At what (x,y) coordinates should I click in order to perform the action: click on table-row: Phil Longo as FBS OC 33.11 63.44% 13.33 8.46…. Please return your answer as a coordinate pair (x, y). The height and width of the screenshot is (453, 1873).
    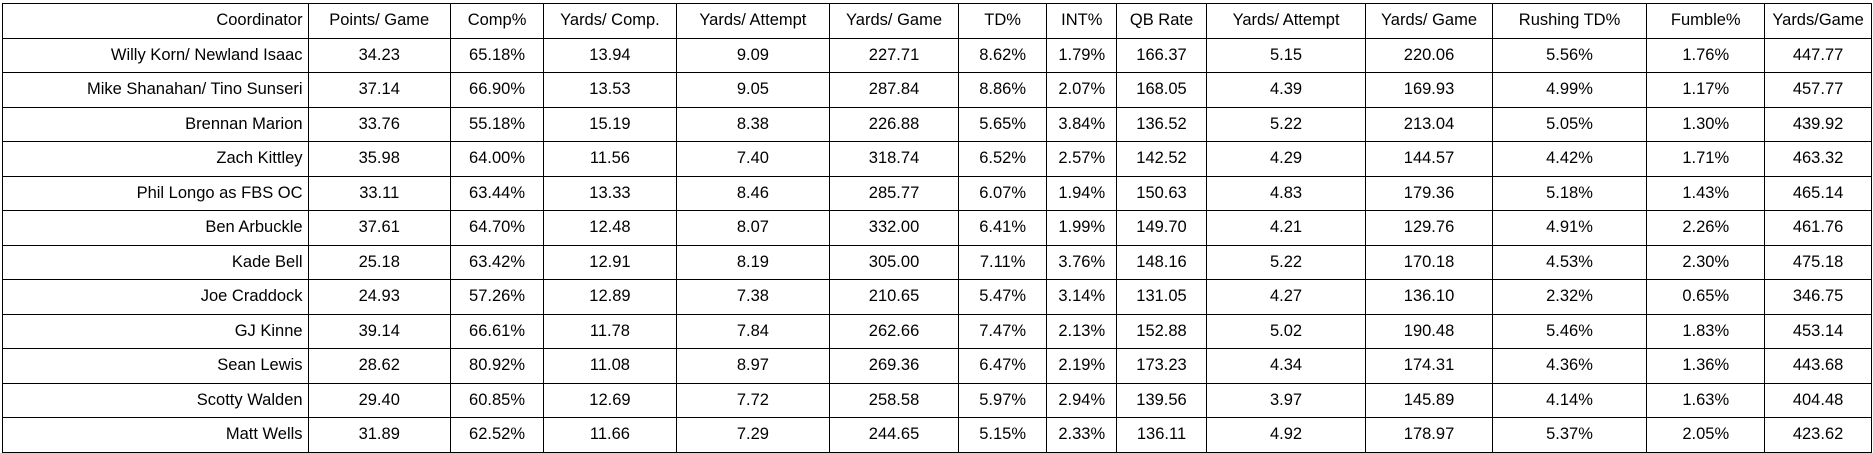
    Looking at the image, I should click on (937, 193).